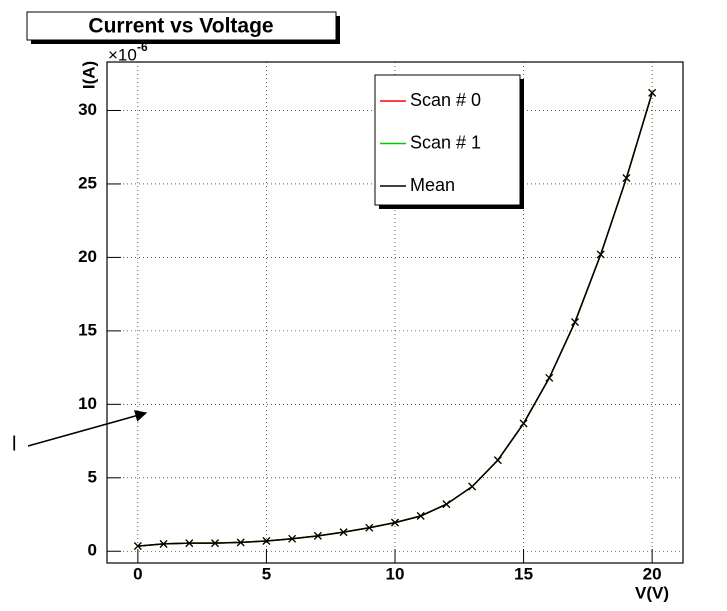 The image size is (727, 611). Describe the element at coordinates (87, 428) in the screenshot. I see `arrow` at that location.